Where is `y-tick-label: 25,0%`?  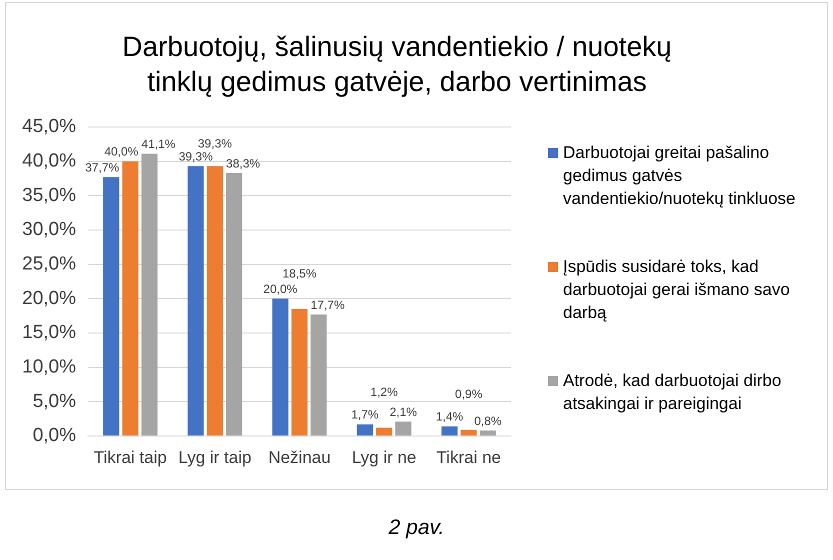
y-tick-label: 25,0% is located at coordinates (49, 264).